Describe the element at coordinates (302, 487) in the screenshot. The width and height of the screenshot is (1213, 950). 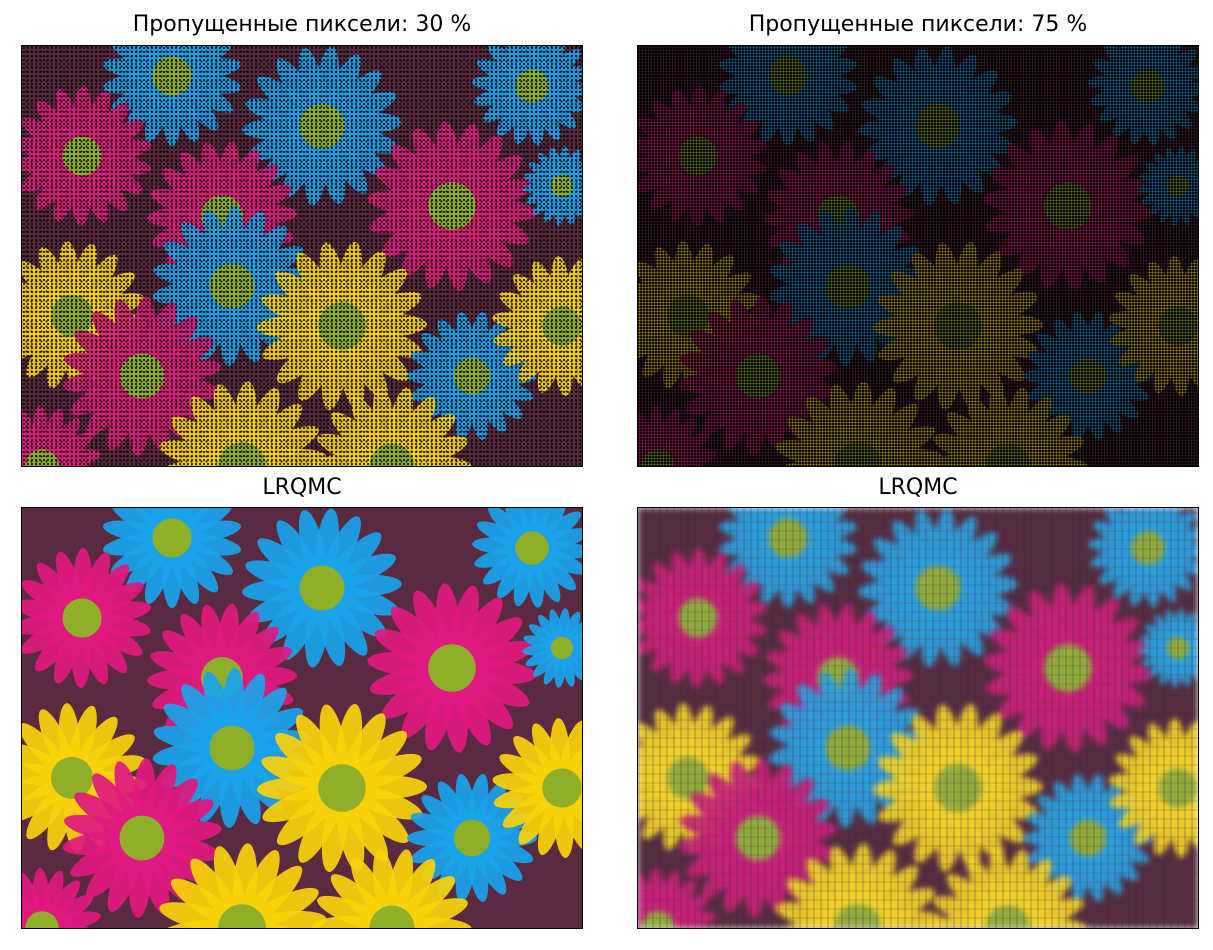
I see `title-lrqmc-left: LRQMC` at that location.